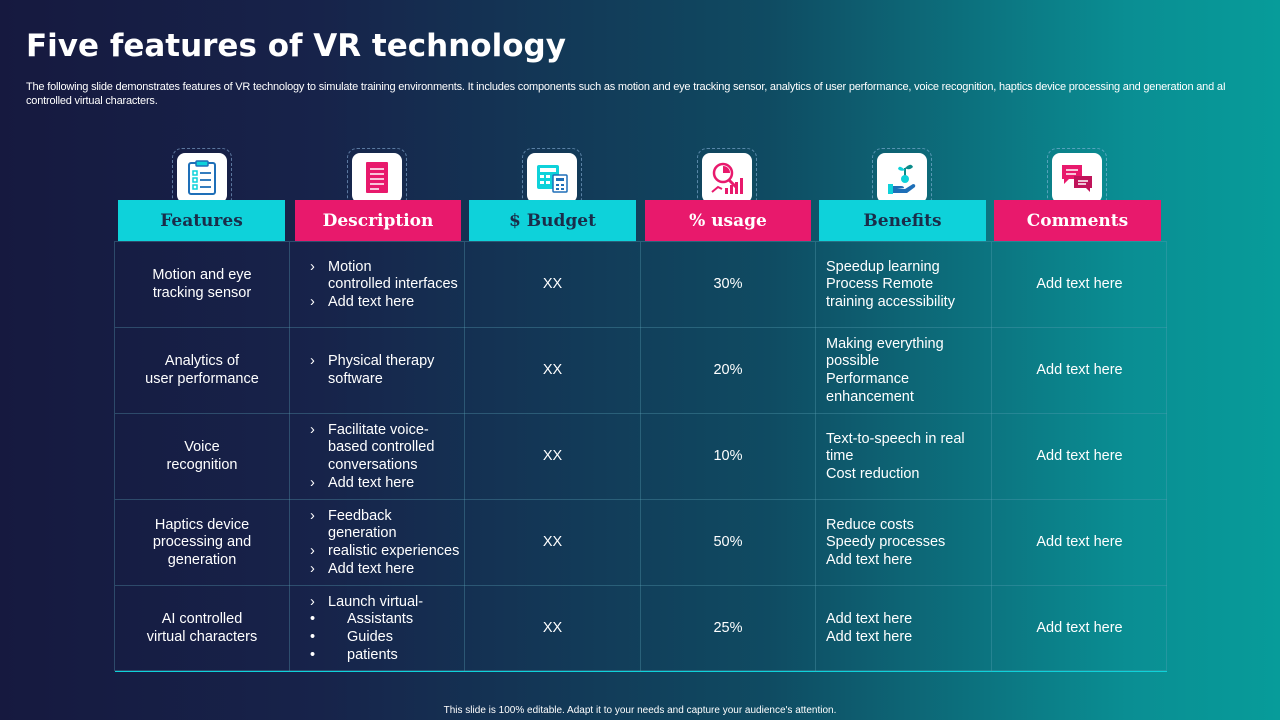 The image size is (1280, 720). What do you see at coordinates (367, 601) in the screenshot?
I see `list-item: › Launch virtual-` at bounding box center [367, 601].